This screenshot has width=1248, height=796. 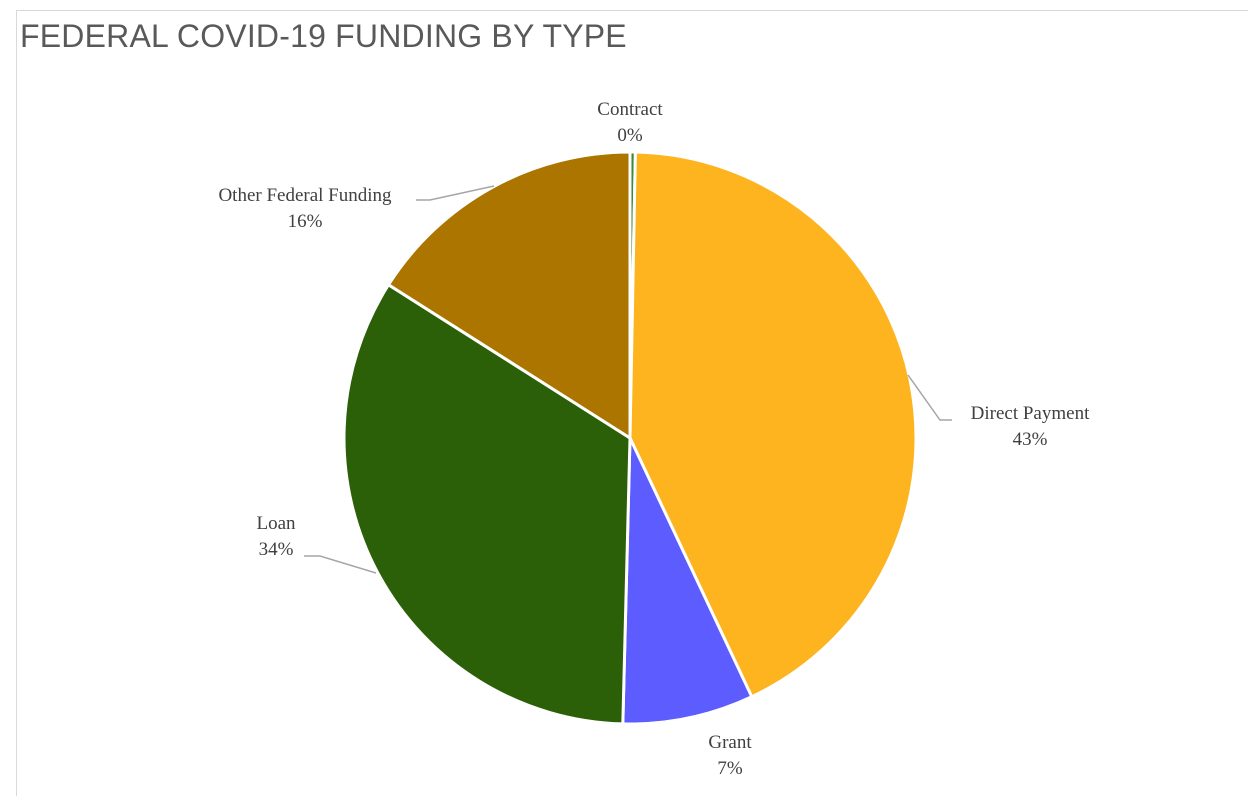 I want to click on data-label-category-grant: Grant, so click(x=730, y=742).